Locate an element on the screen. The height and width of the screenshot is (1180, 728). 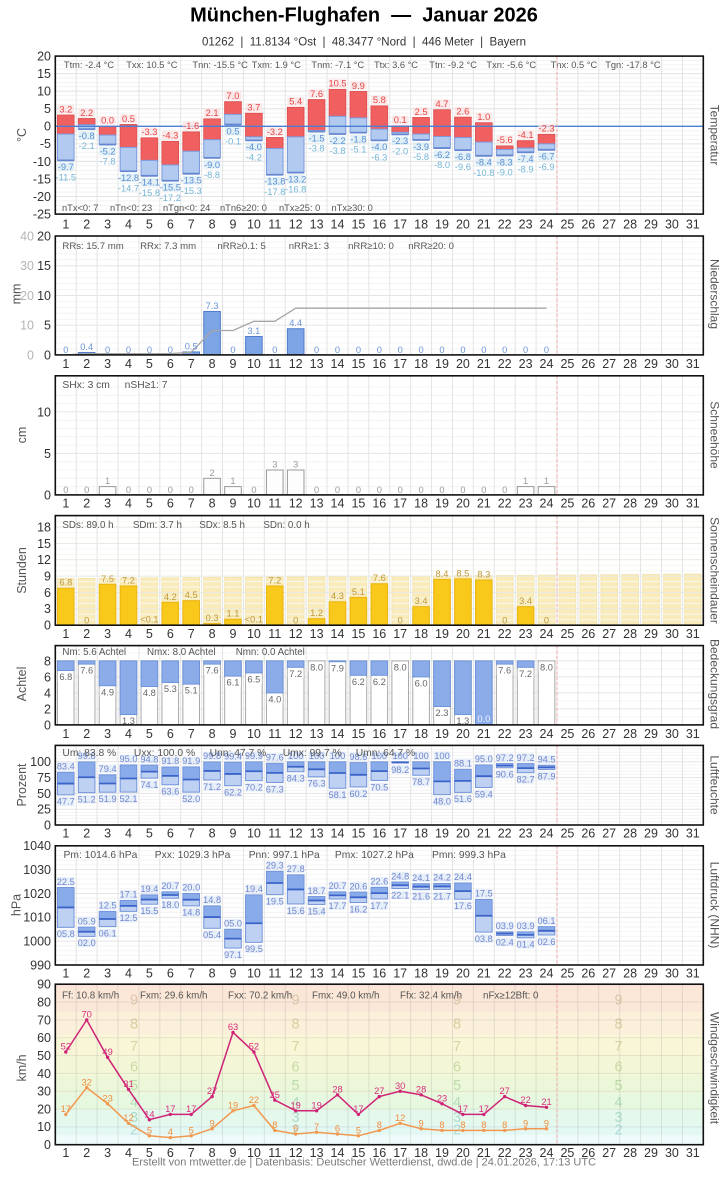
svg-text: -8.3 is located at coordinates (505, 162).